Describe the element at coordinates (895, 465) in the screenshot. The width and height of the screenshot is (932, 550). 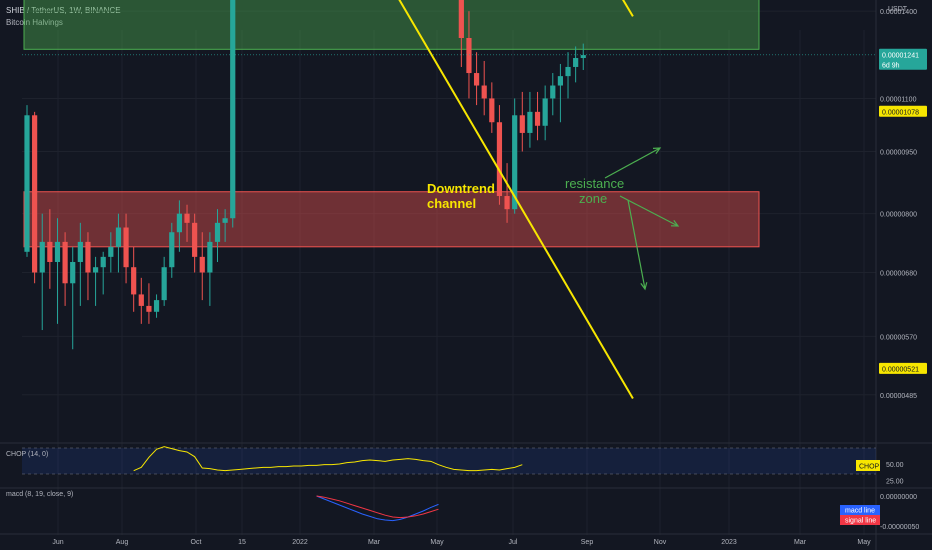
I see `chop-tick-label: 50.00` at that location.